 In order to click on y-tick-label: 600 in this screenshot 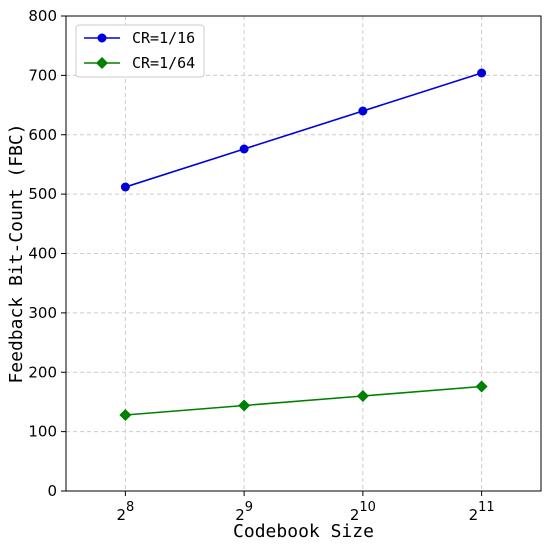, I will do `click(42, 135)`.